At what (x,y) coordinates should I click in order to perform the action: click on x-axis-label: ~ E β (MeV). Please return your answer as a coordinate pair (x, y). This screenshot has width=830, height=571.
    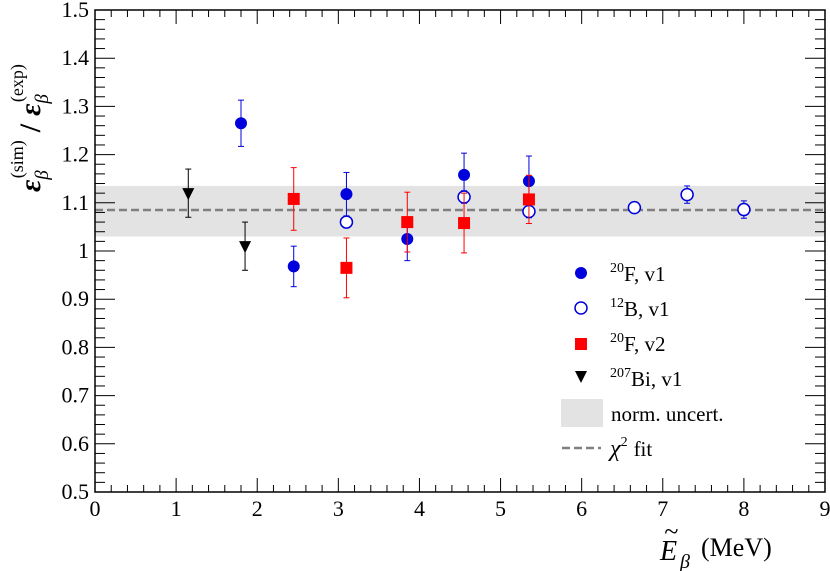
    Looking at the image, I should click on (715, 544).